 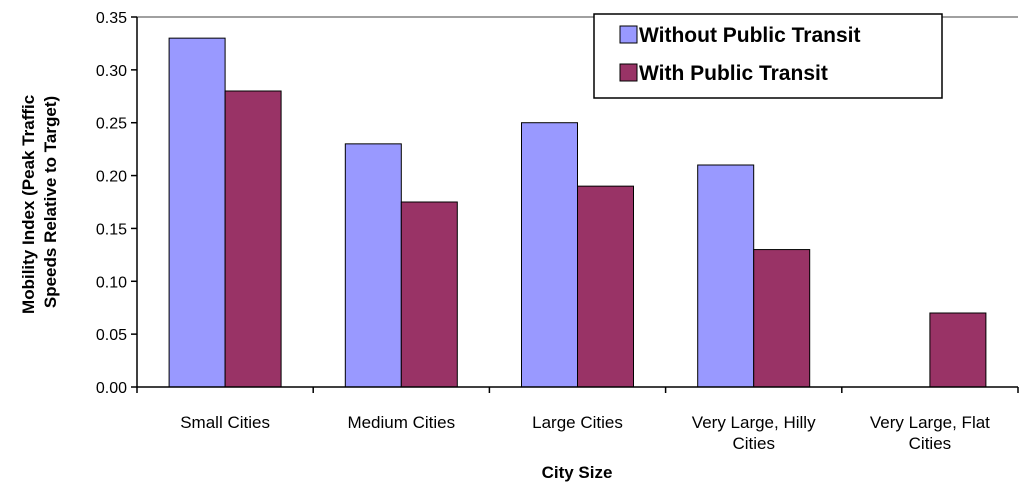 I want to click on y-tick-label: 0.05, so click(x=111, y=335).